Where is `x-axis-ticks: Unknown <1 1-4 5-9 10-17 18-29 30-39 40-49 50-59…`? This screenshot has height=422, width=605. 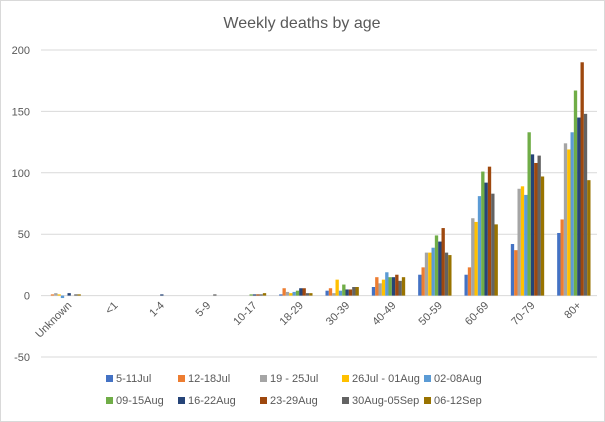
x-axis-ticks: Unknown <1 1-4 5-9 10-17 18-29 30-39 40-49 50-59… is located at coordinates (308, 320).